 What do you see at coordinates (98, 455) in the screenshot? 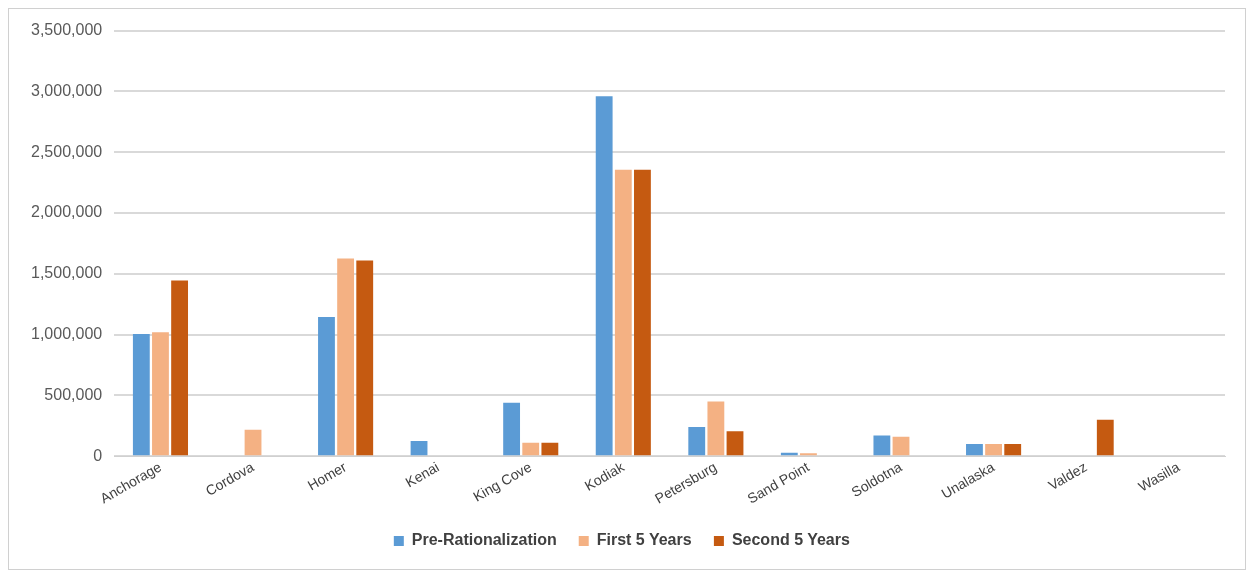
I see `y-tick-label: 0` at bounding box center [98, 455].